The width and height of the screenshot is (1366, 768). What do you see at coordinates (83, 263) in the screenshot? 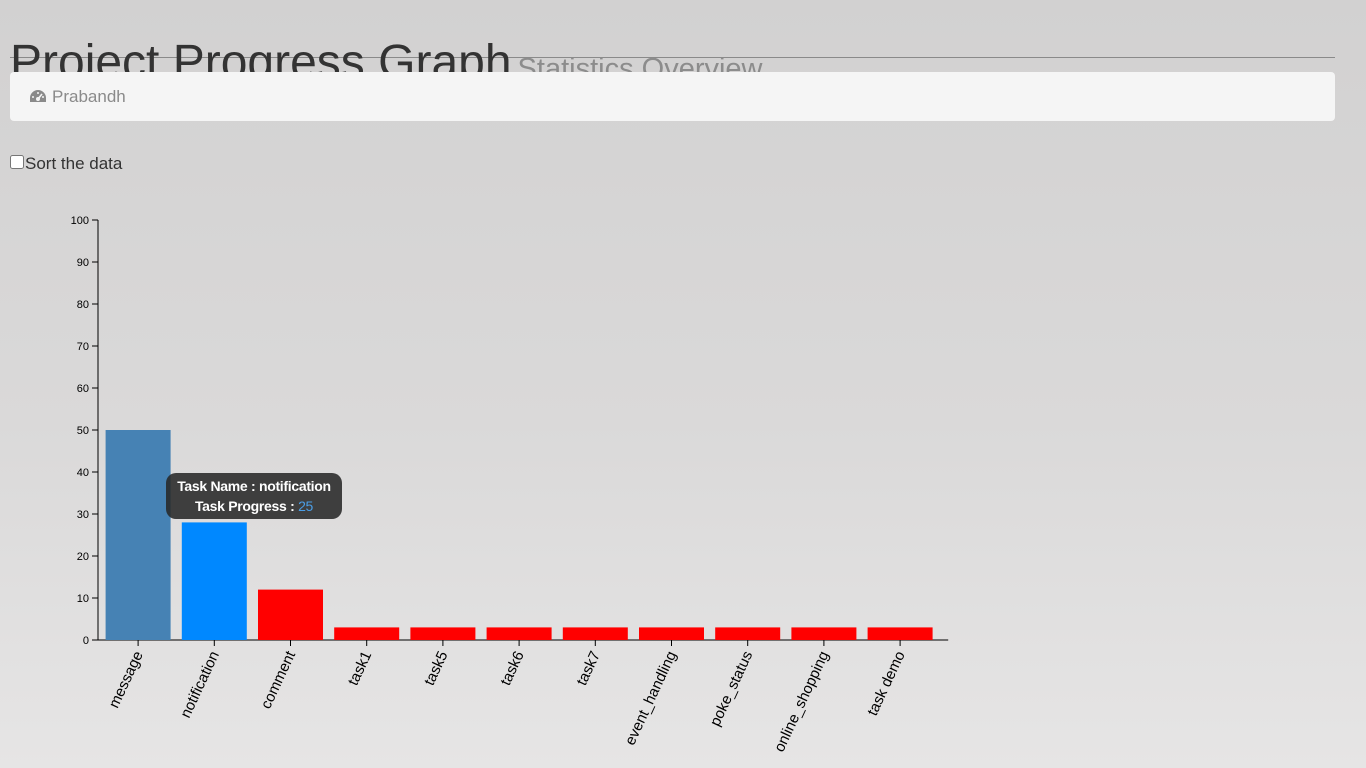
I see `y-tick-label: 90` at bounding box center [83, 263].